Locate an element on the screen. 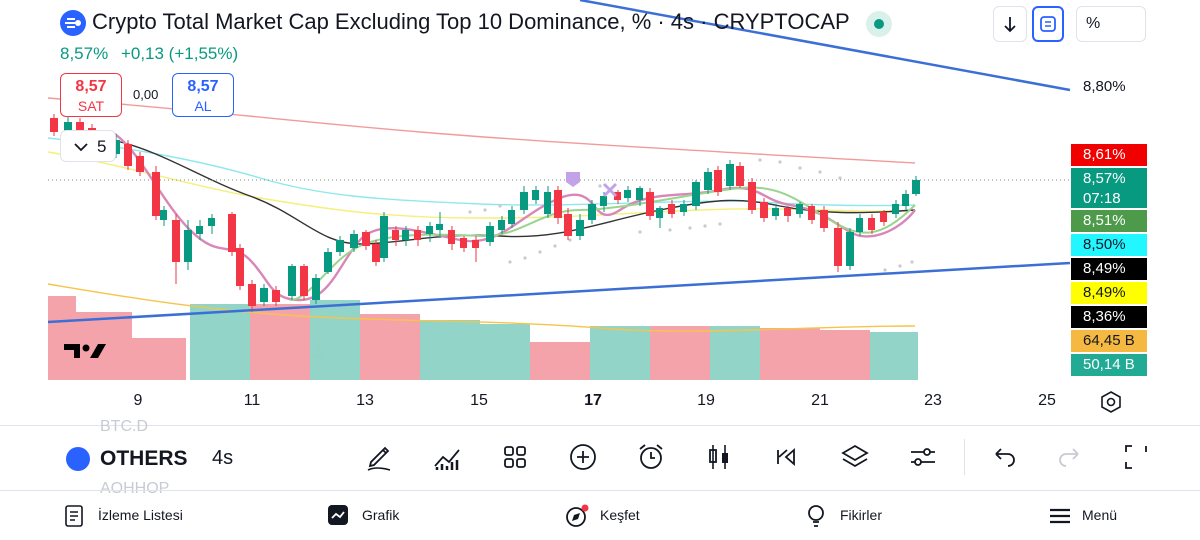 This screenshot has height=540, width=1200. price-change: +0,13 (+1,55%) is located at coordinates (179, 53).